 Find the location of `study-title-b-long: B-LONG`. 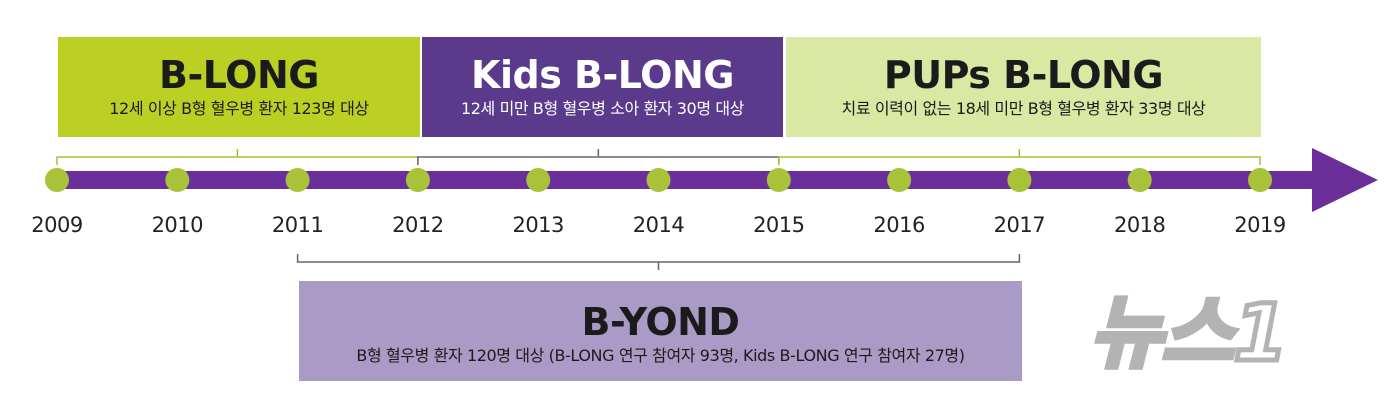

study-title-b-long: B-LONG is located at coordinates (239, 75).